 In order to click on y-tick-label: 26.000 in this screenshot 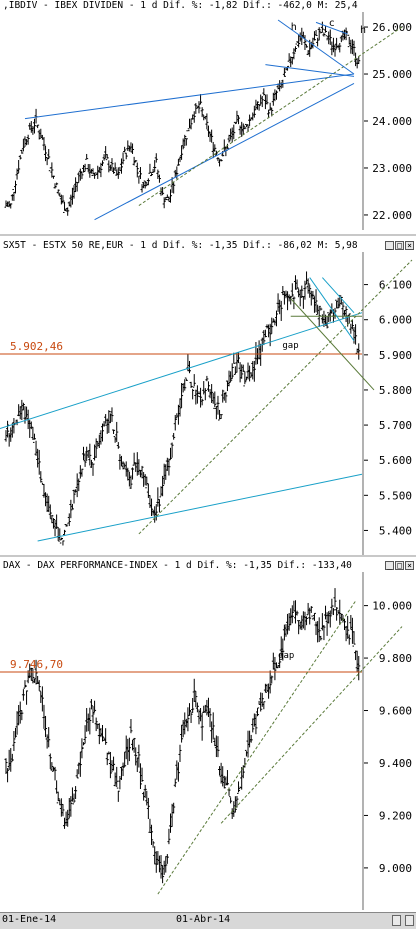, I will do `click(392, 27)`.